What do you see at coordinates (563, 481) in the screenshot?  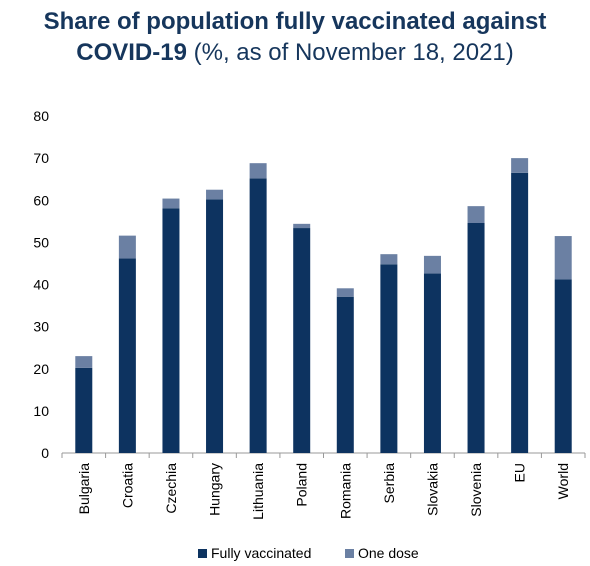 I see `x-tick-label: World` at bounding box center [563, 481].